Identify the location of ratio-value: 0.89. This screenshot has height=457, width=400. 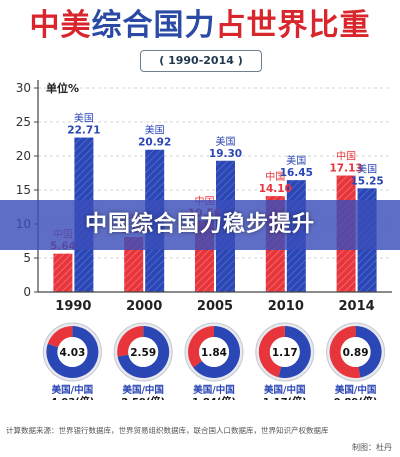
(356, 353).